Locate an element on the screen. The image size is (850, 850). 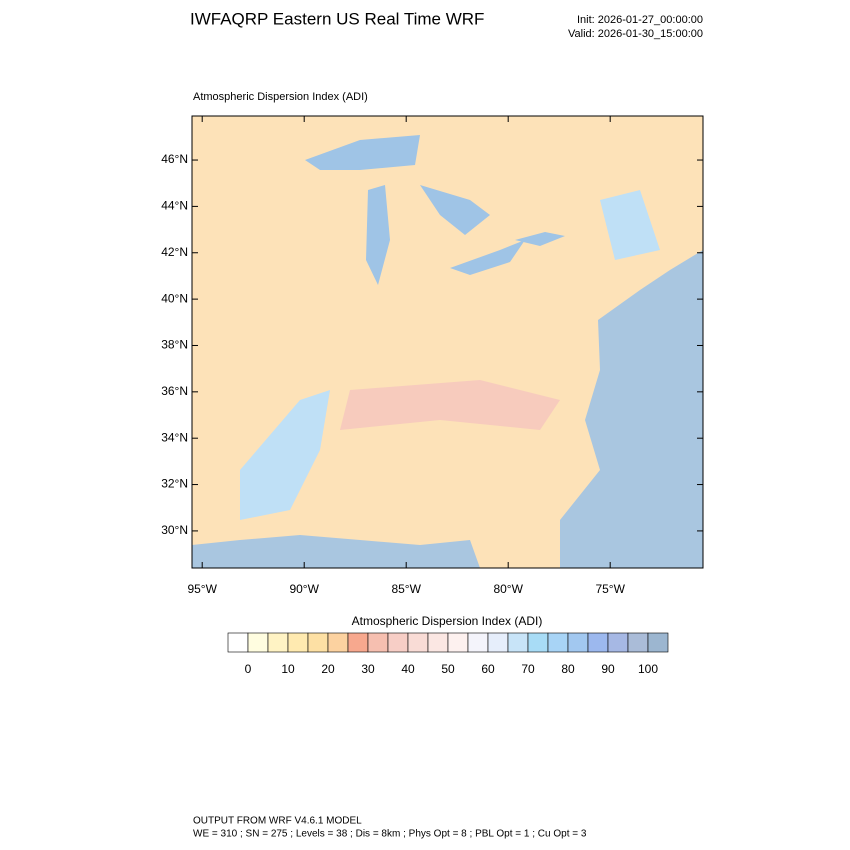
colorbar-tick-label: 0 is located at coordinates (248, 669).